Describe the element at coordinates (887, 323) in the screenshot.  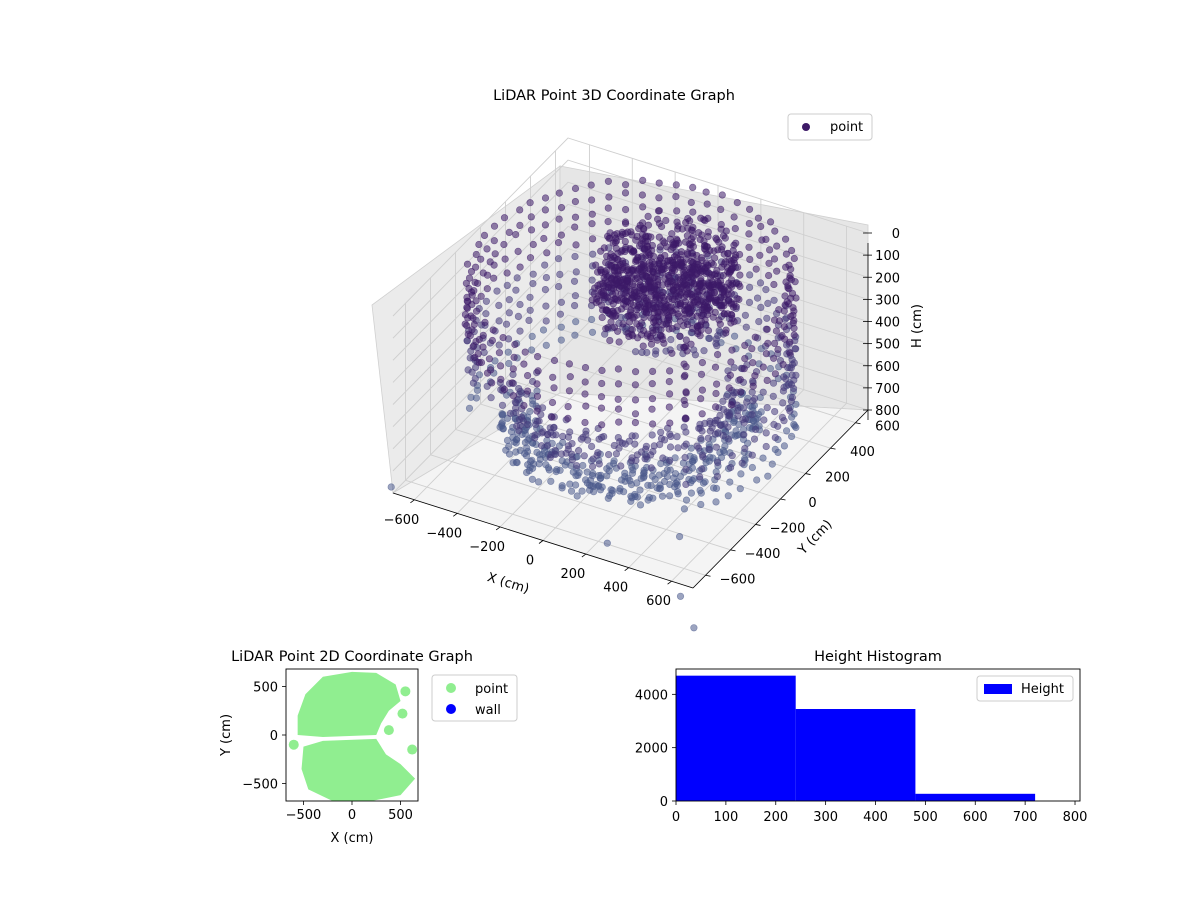
I see `z-tick-label: 400` at that location.